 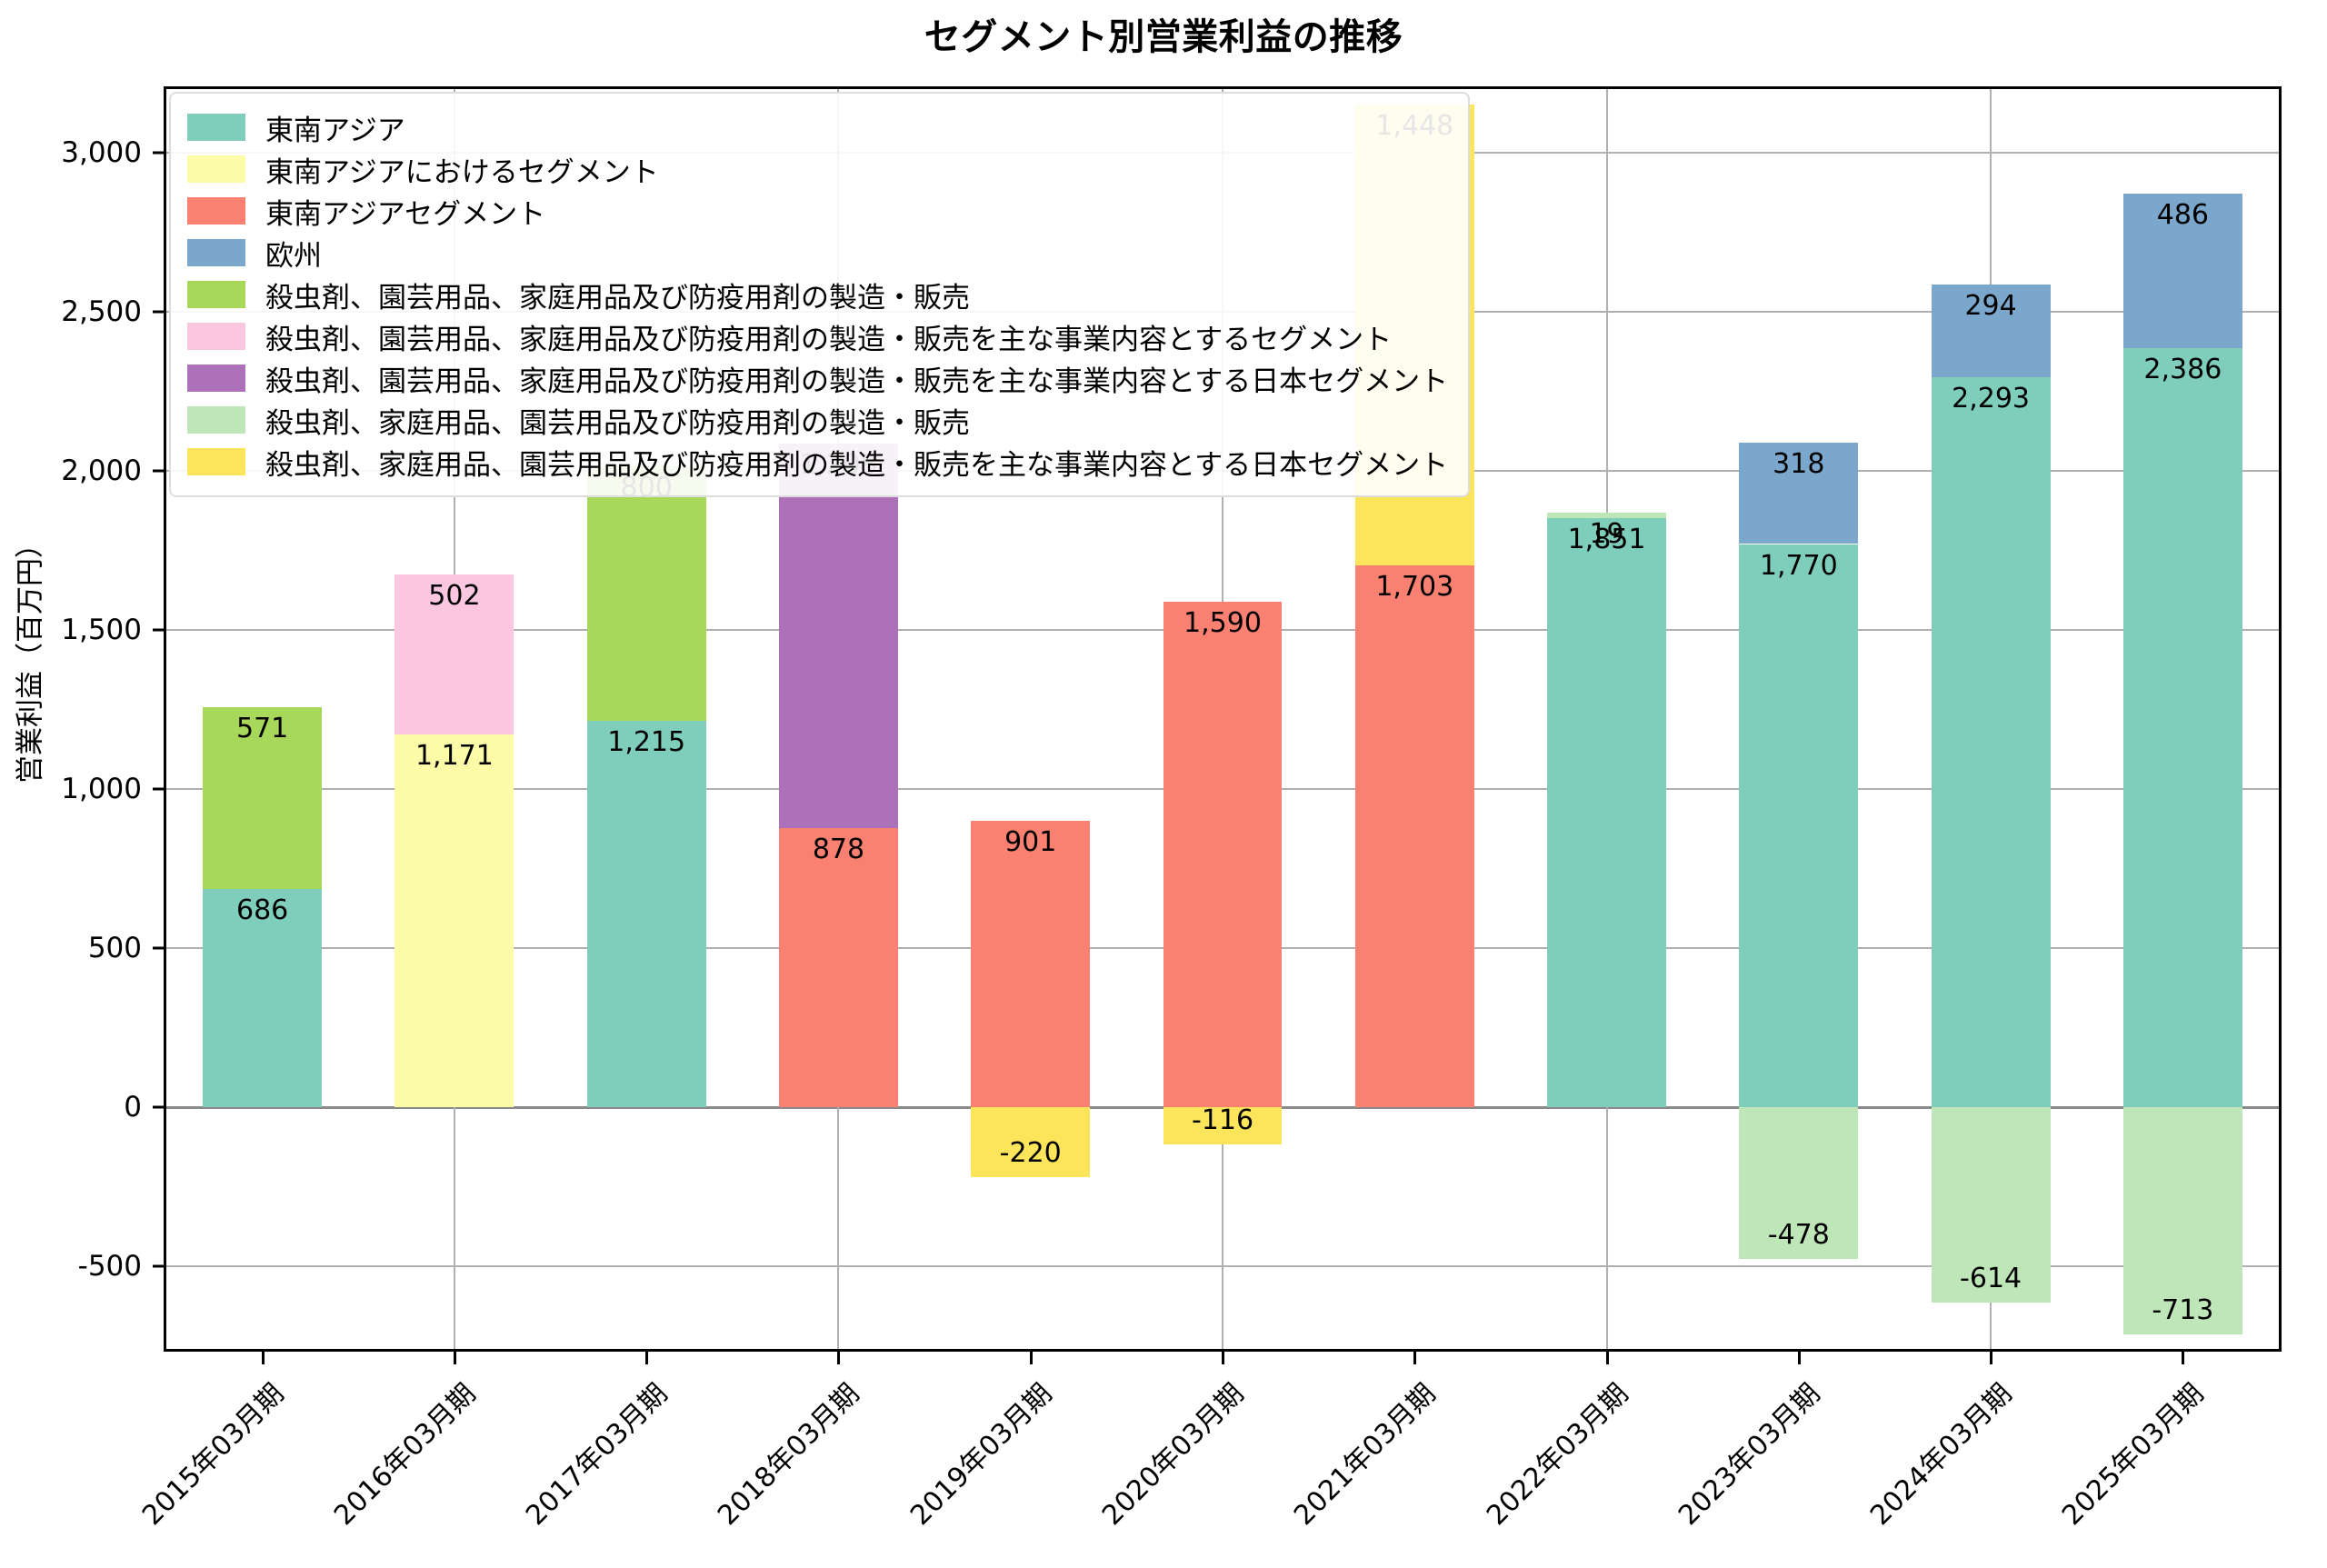 I want to click on bar-value-label: -478, so click(x=1798, y=1236).